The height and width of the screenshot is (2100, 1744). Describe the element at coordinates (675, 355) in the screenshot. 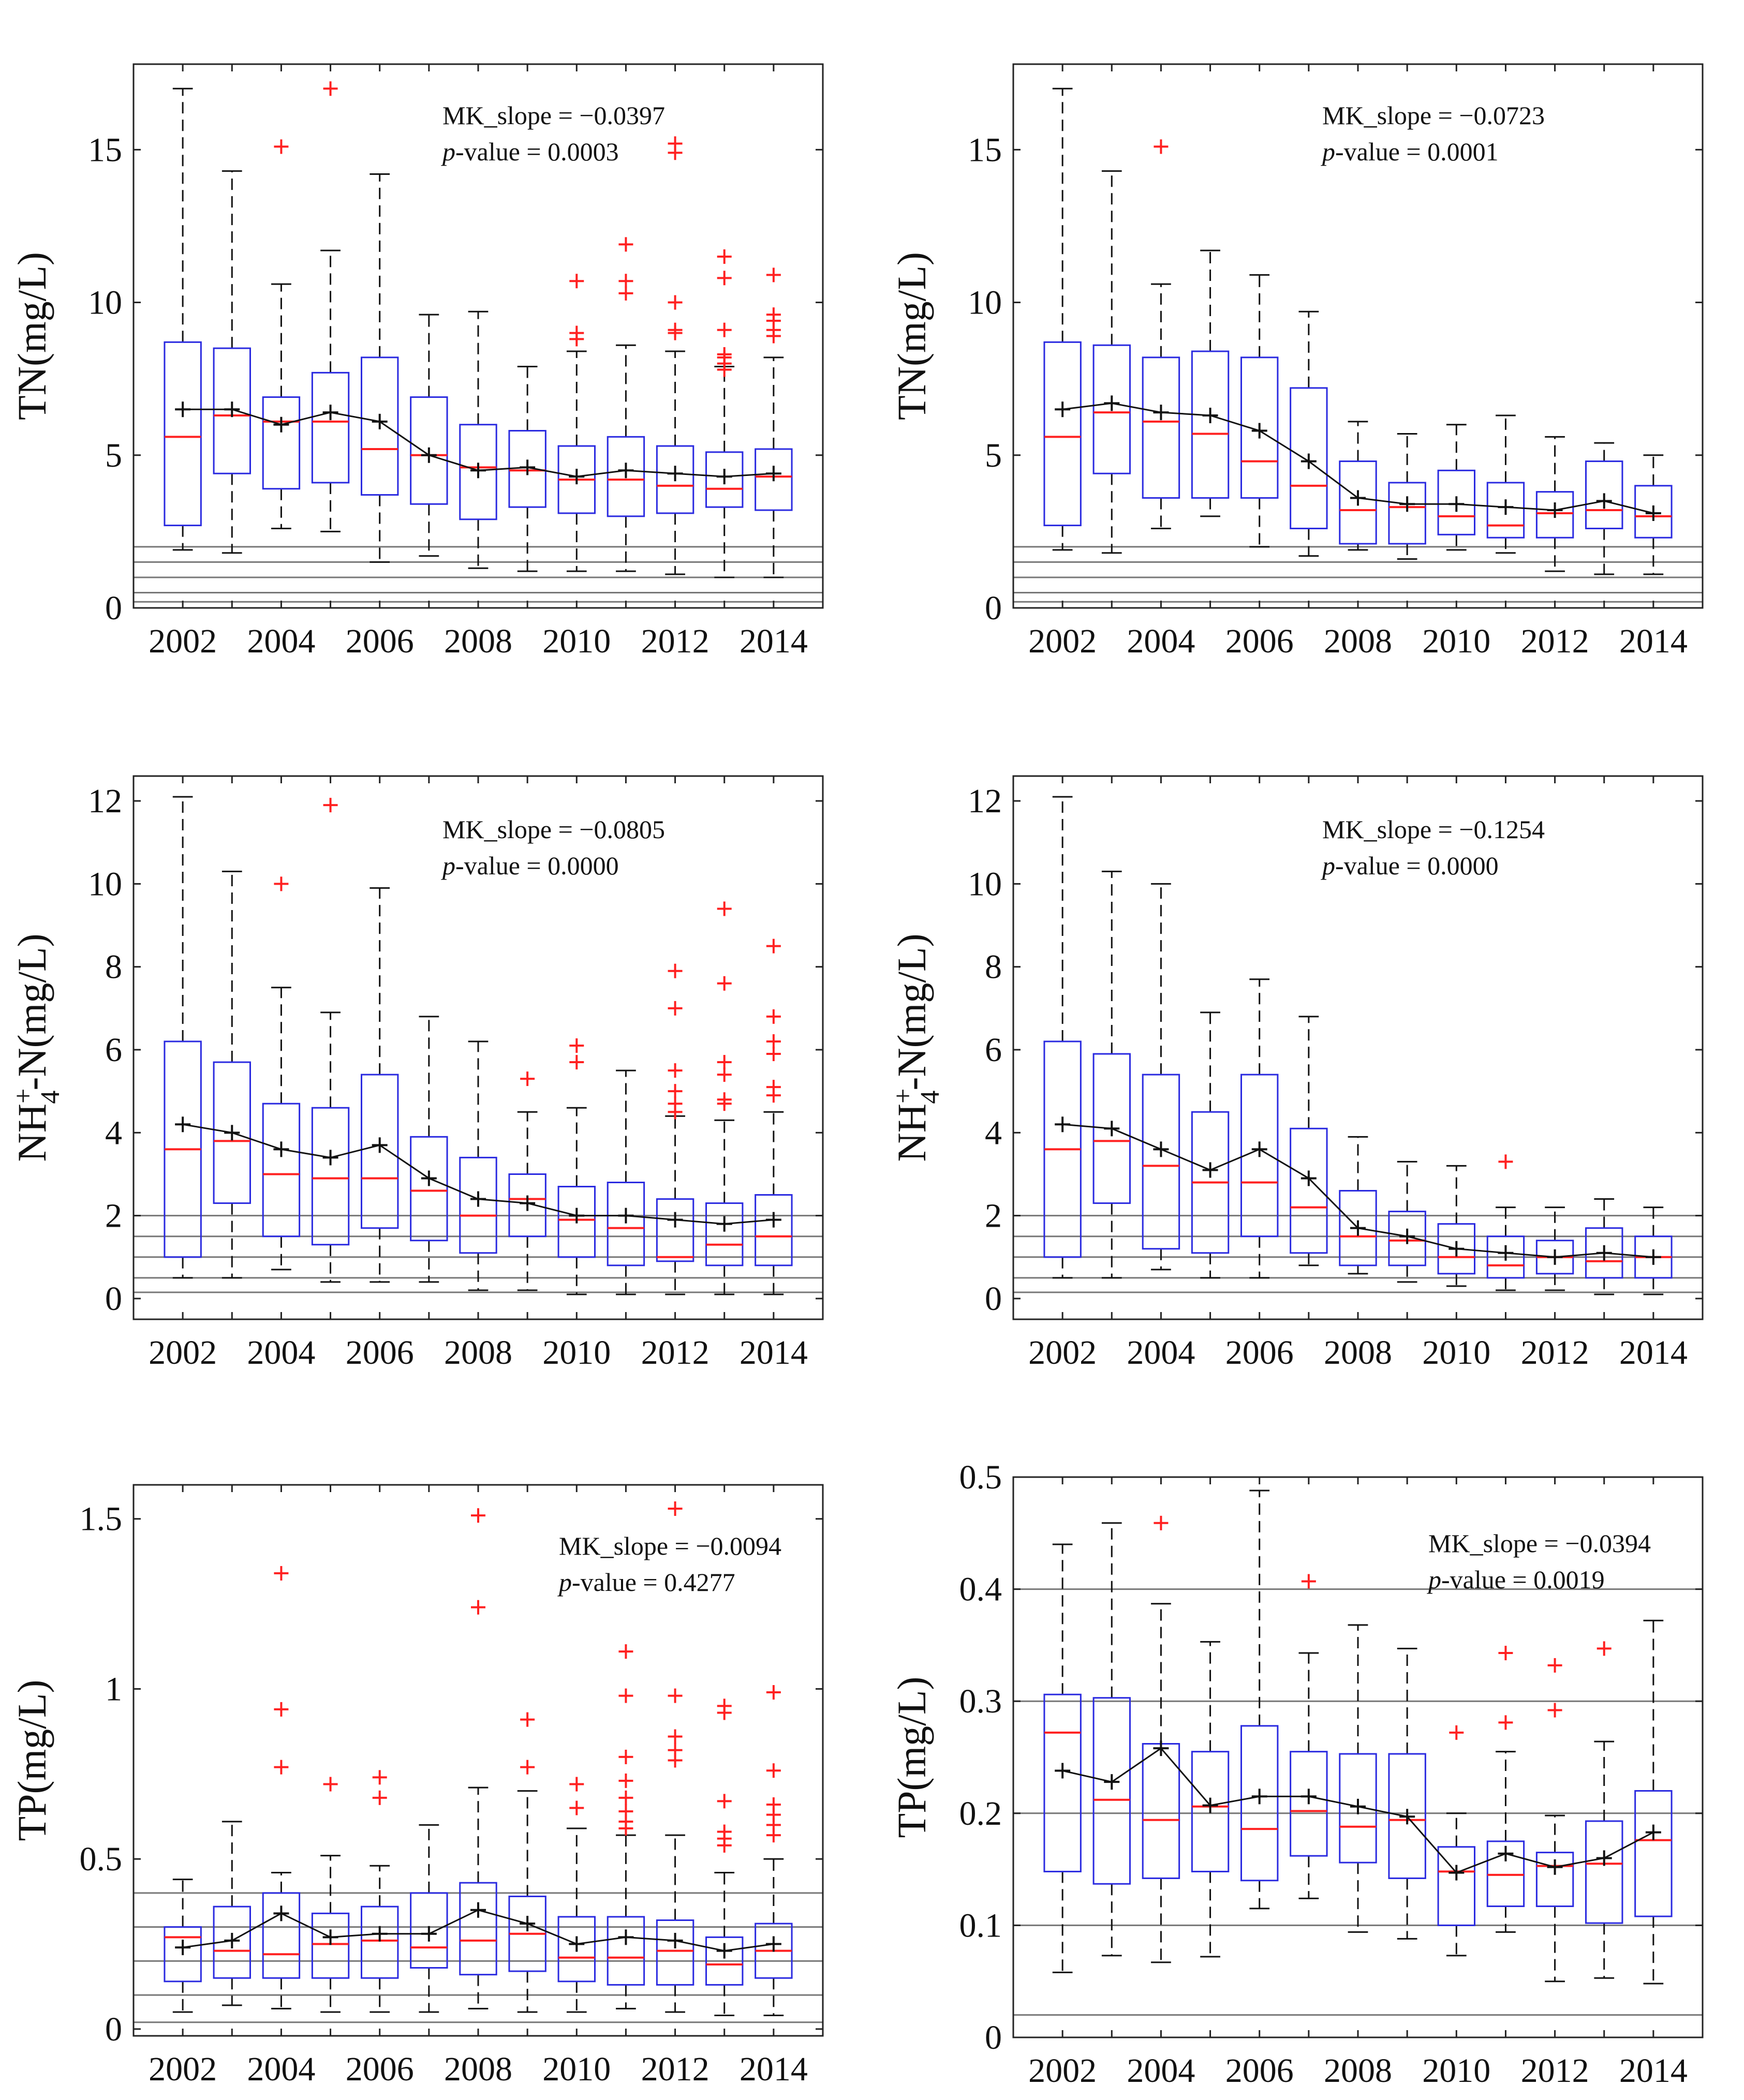

I see `box-2012` at that location.